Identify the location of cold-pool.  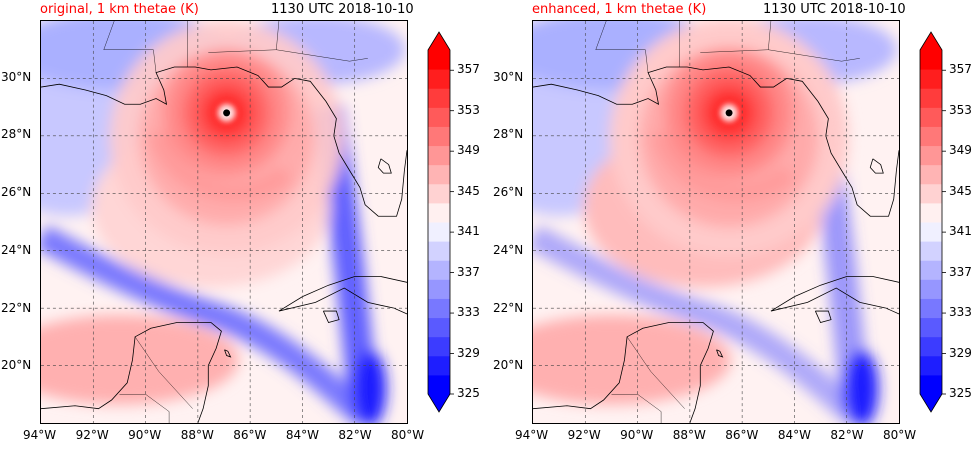
(370, 386).